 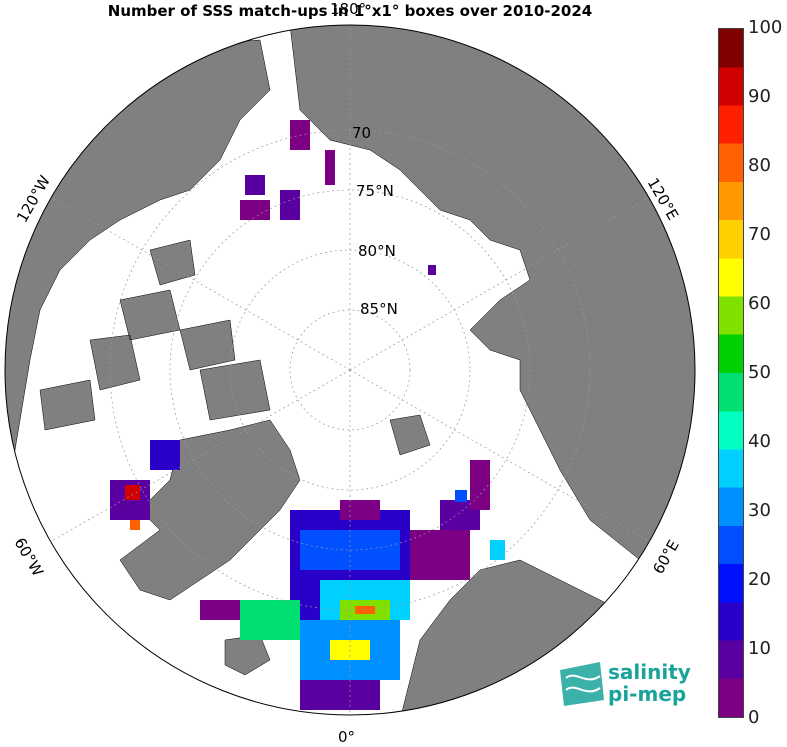 I want to click on lon-label-bottom: 0°, so click(x=347, y=737).